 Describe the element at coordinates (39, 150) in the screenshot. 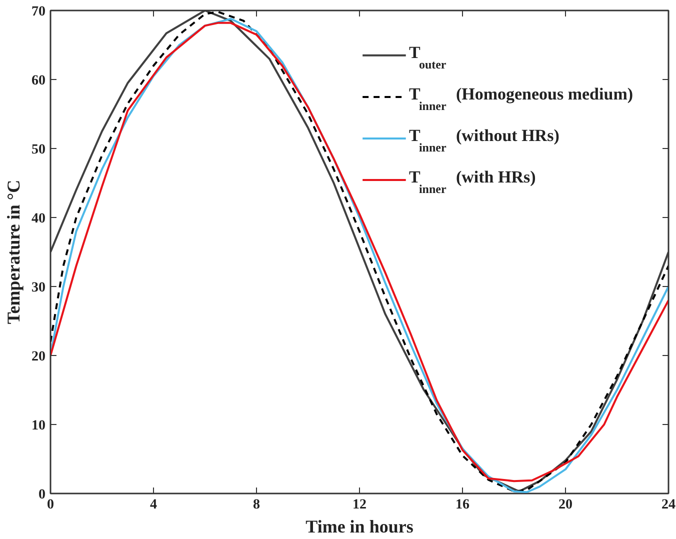

I see `y-tick-label: 50` at that location.